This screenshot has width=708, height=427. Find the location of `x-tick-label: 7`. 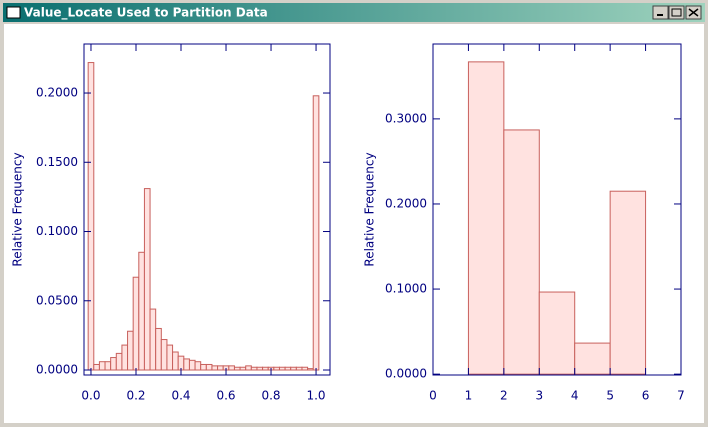

x-tick-label: 7 is located at coordinates (681, 396).